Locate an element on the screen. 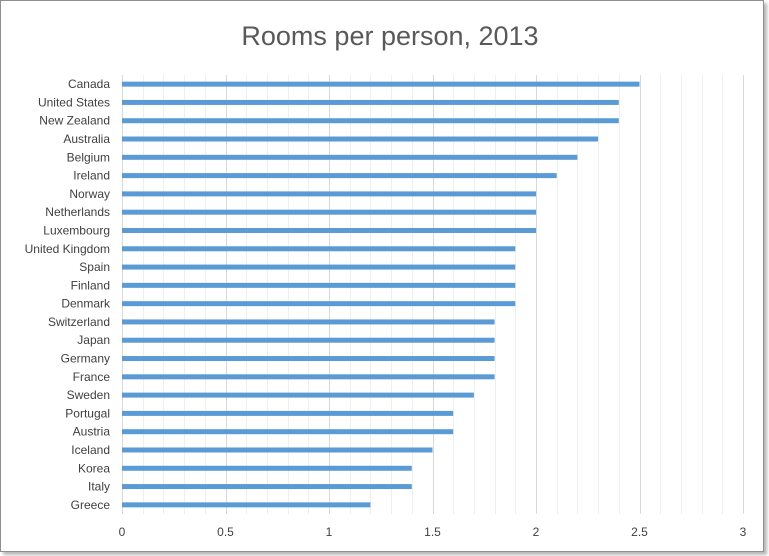 The height and width of the screenshot is (556, 769). category-label: Ireland is located at coordinates (91, 176).